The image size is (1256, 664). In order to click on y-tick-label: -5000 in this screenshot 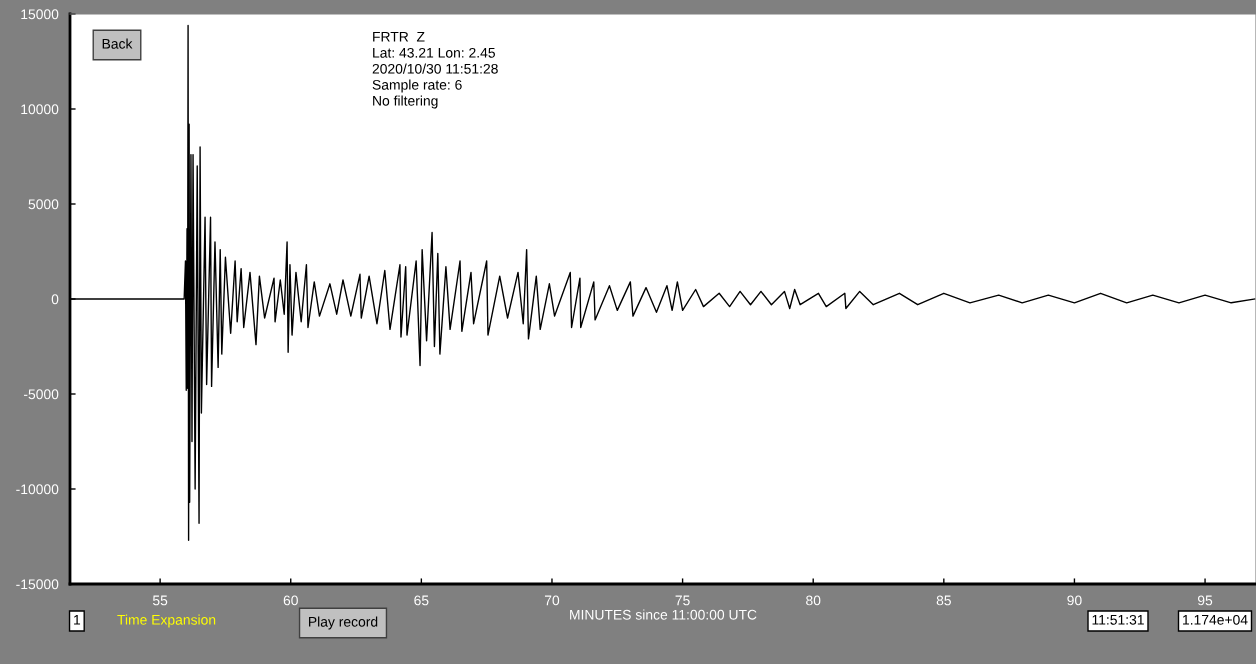, I will do `click(41, 394)`.